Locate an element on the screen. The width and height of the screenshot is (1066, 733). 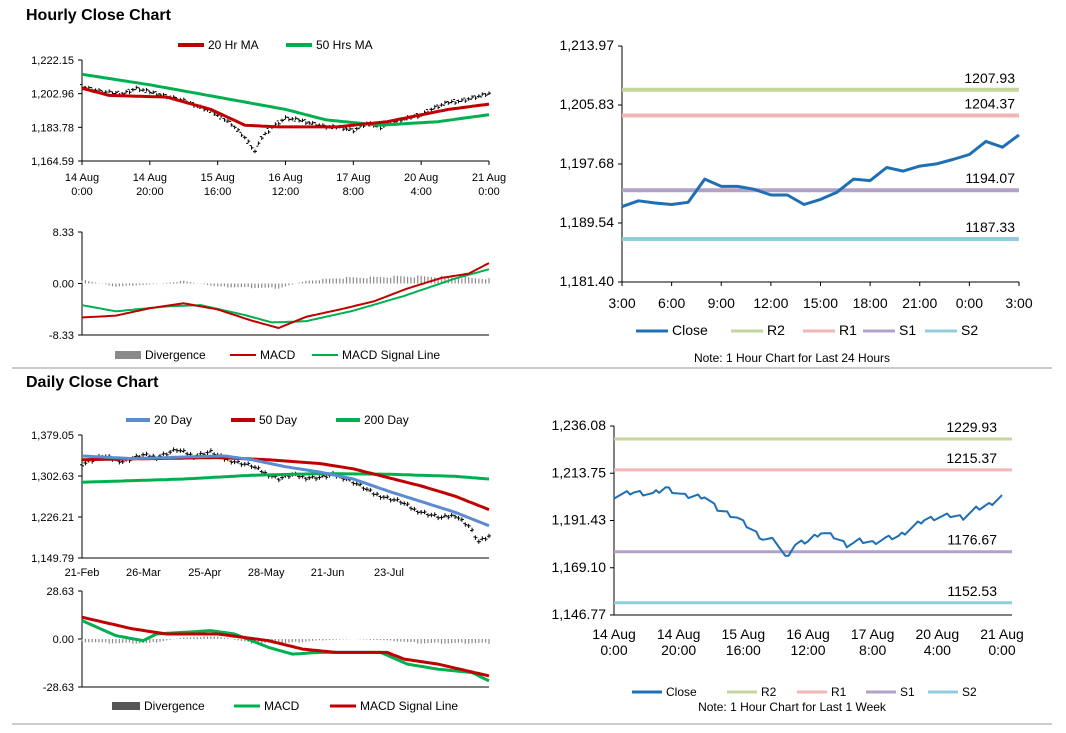
y-tick-label: 1,213.97 is located at coordinates (587, 45).